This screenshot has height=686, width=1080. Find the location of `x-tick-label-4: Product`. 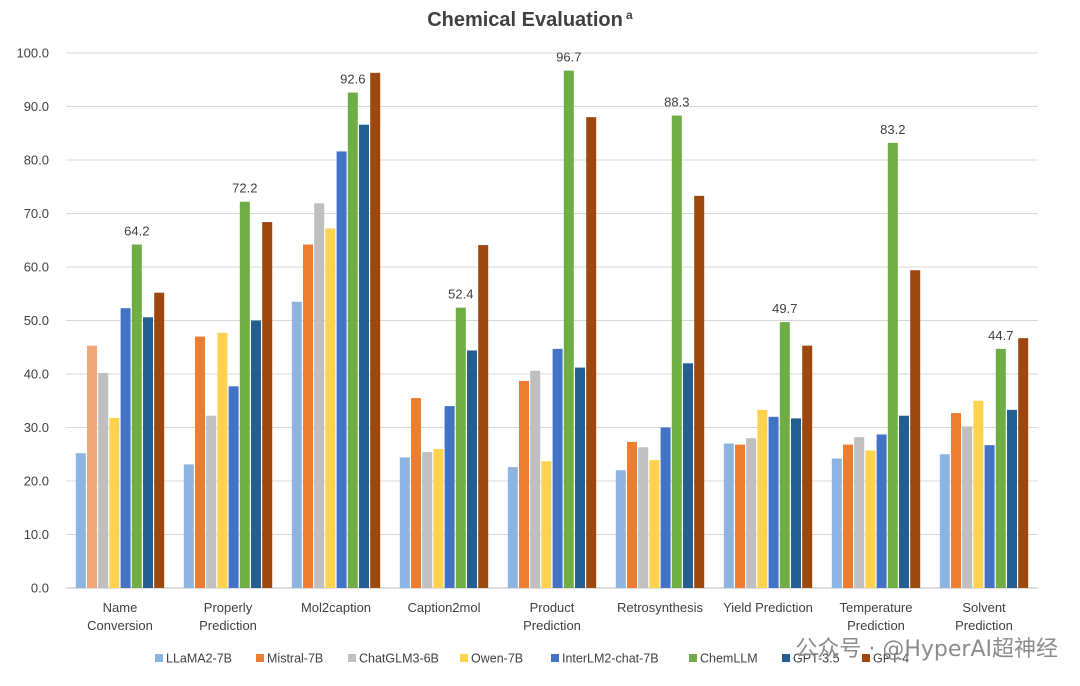

x-tick-label-4: Product is located at coordinates (552, 607).